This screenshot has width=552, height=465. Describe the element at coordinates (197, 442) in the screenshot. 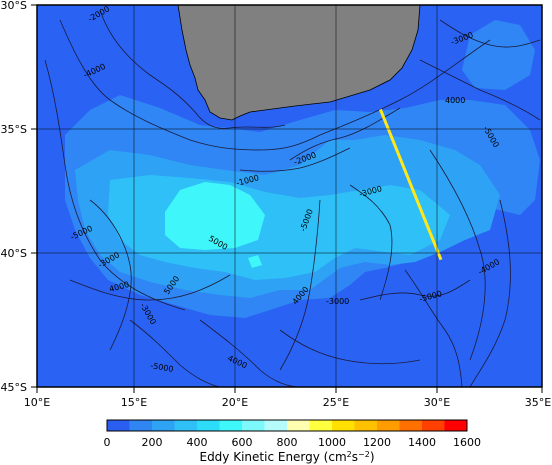

I see `colorbar-tick-label: 400` at that location.